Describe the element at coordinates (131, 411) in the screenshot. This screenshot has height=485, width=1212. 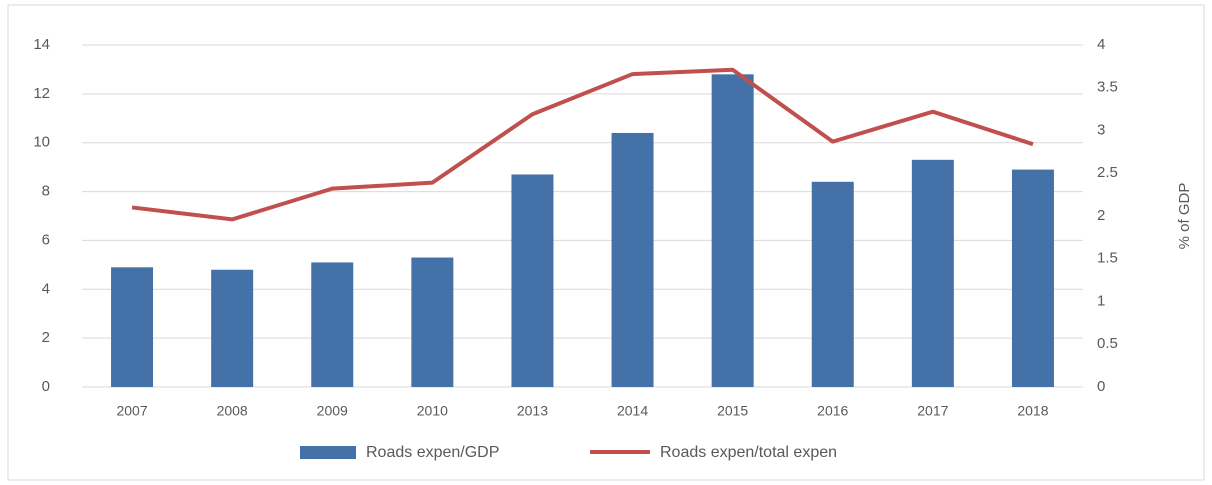
I see `x-tick-label: 2007` at that location.